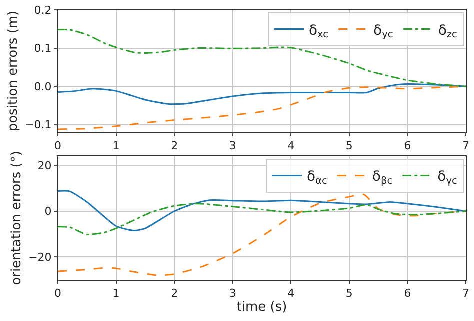 Image resolution: width=474 pixels, height=321 pixels. Describe the element at coordinates (43, 87) in the screenshot. I see `y-tick-label: 0.0` at that location.